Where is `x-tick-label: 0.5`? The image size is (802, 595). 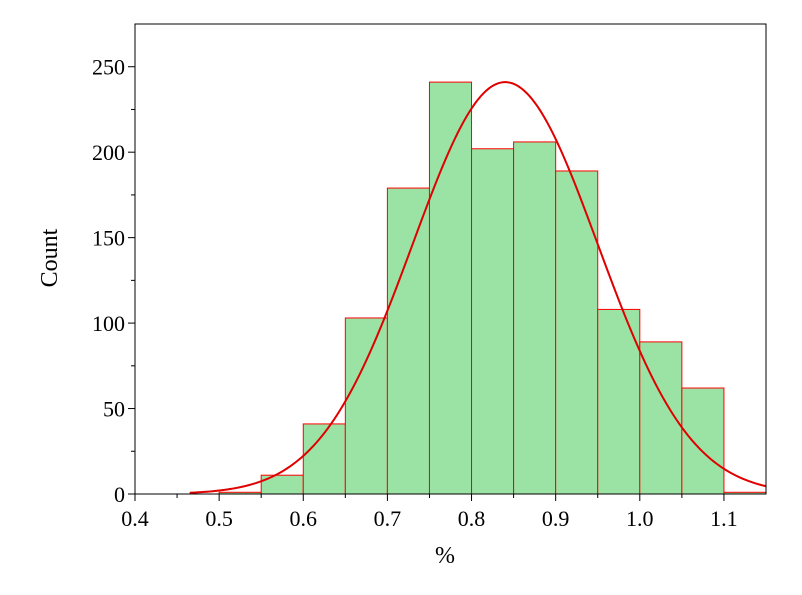
x-tick-label: 0.5 is located at coordinates (219, 518).